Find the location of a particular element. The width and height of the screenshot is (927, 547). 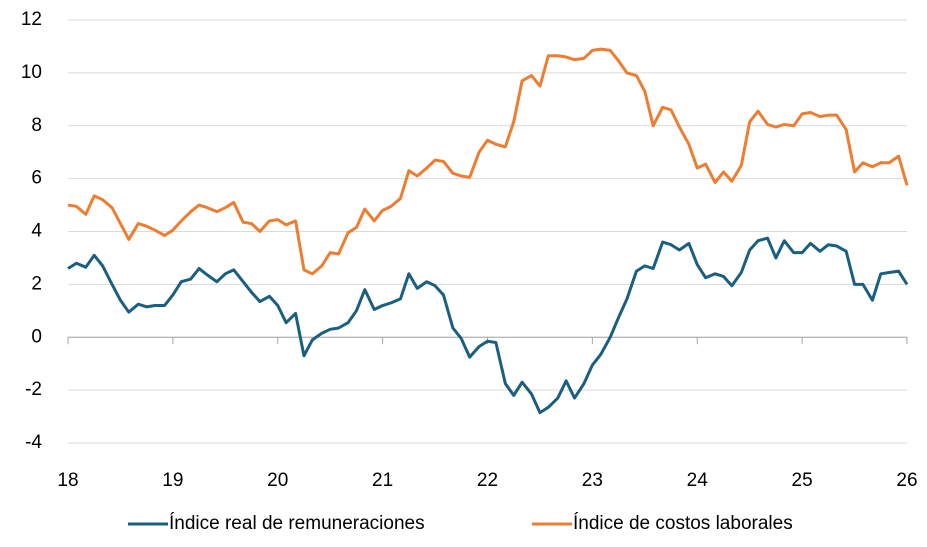

y-tick-label: 2 is located at coordinates (36, 283).